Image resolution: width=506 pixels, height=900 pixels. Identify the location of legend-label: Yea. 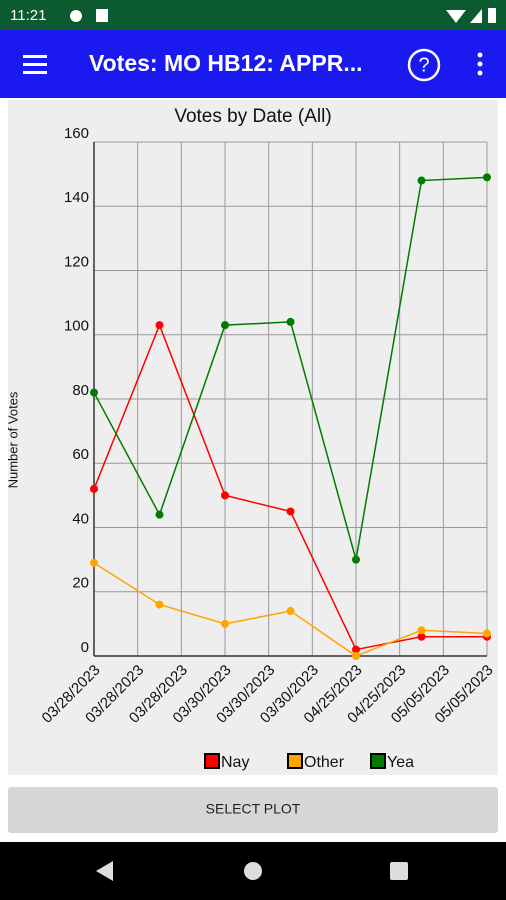
(400, 762).